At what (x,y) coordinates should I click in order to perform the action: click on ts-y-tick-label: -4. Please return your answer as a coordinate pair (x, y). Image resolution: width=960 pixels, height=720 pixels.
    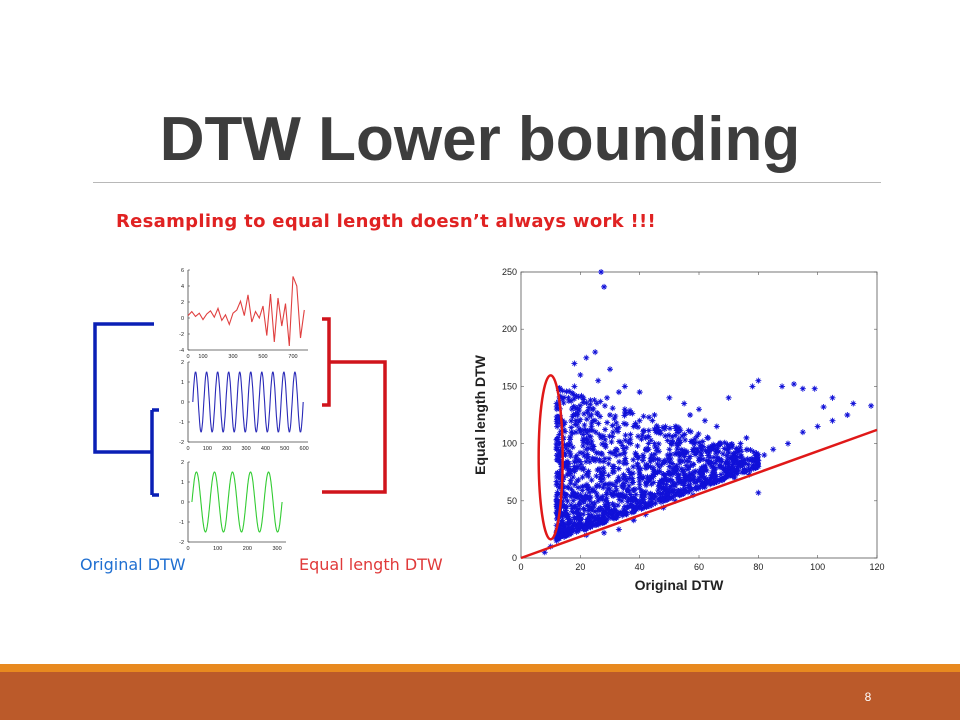
    Looking at the image, I should click on (181, 351).